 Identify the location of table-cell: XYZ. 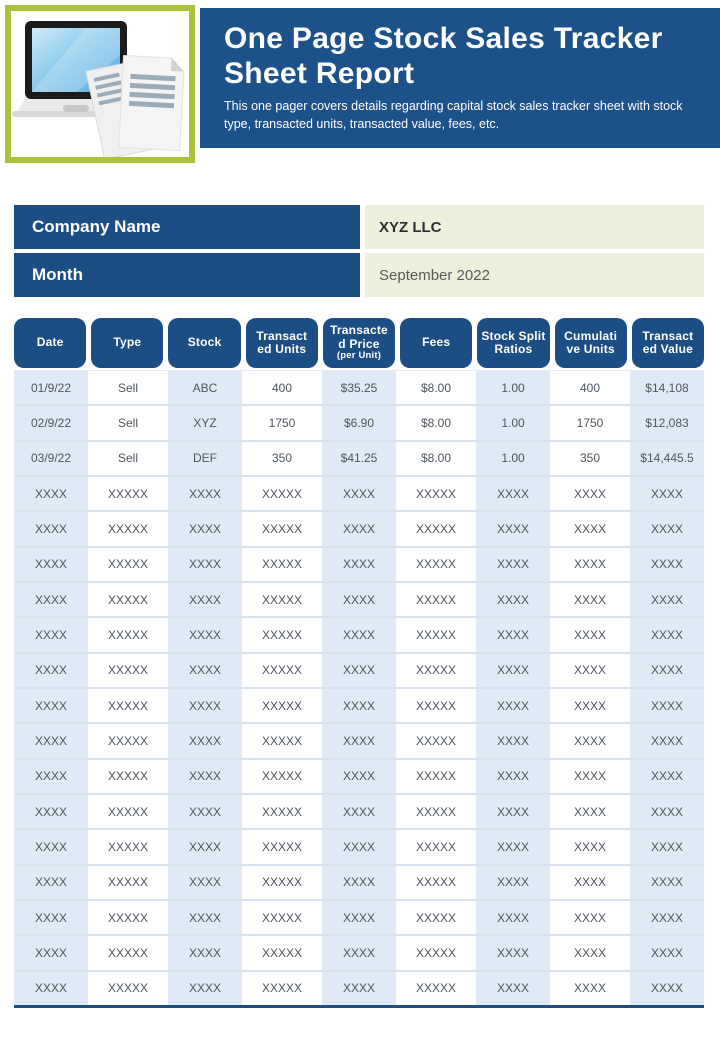
(203, 423).